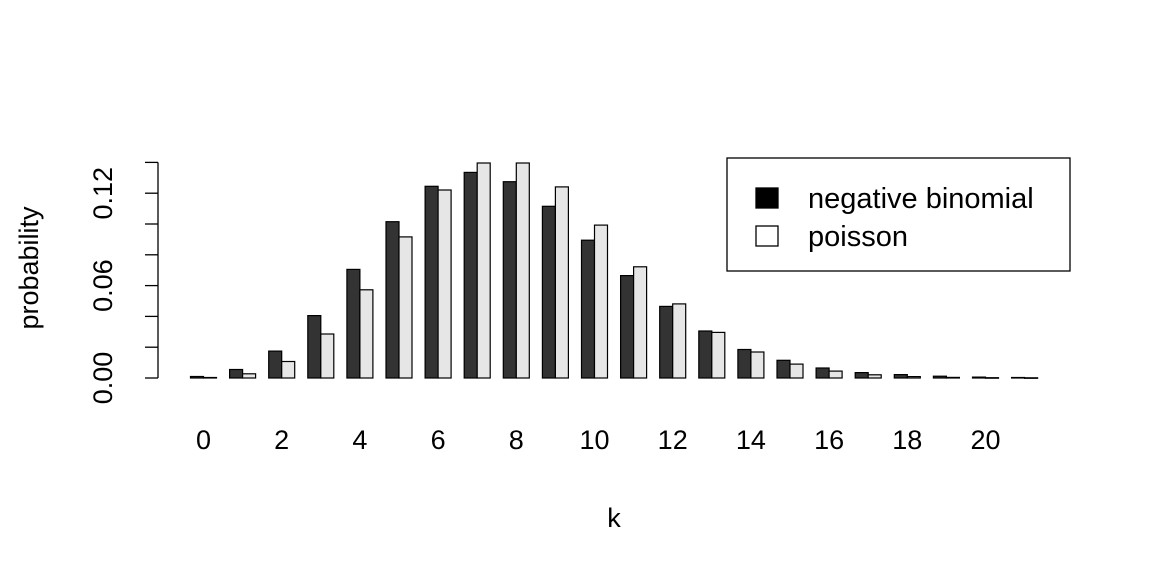 The image size is (1152, 576). What do you see at coordinates (874, 376) in the screenshot?
I see `bar-poisson-k17` at bounding box center [874, 376].